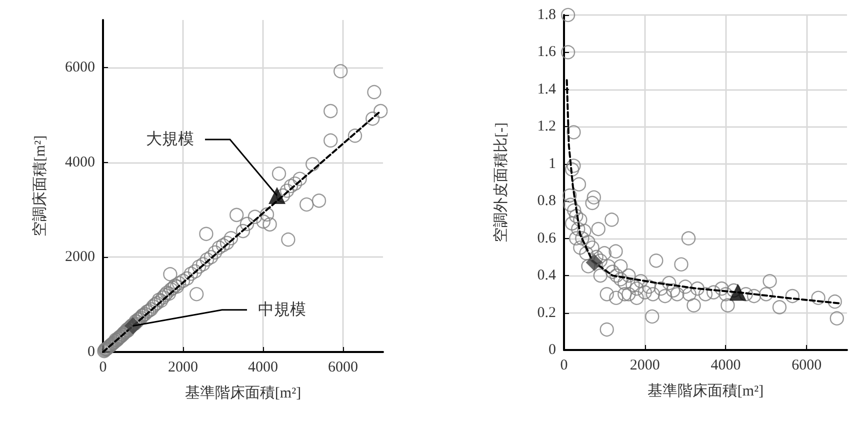 This screenshot has width=853, height=432. What do you see at coordinates (552, 164) in the screenshot?
I see `y-tick-label: 1` at bounding box center [552, 164].